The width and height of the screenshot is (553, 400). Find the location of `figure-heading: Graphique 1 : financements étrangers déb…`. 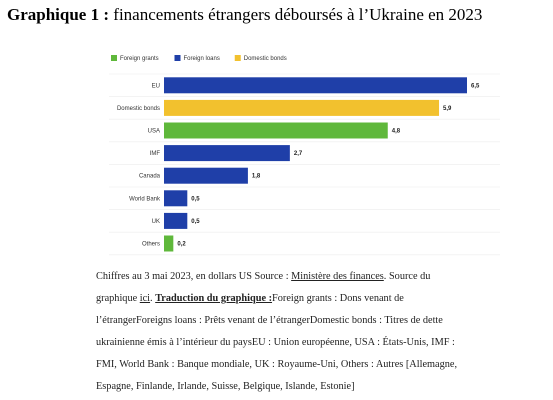

figure-heading: Graphique 1 : financements étrangers déb… is located at coordinates (277, 15).